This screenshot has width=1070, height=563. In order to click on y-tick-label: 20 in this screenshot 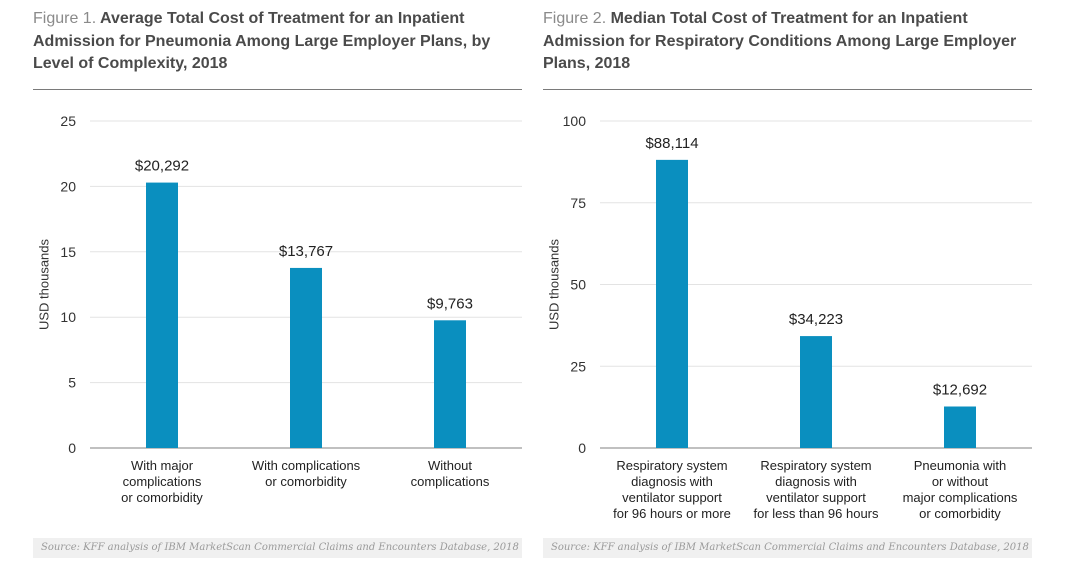, I will do `click(68, 186)`.